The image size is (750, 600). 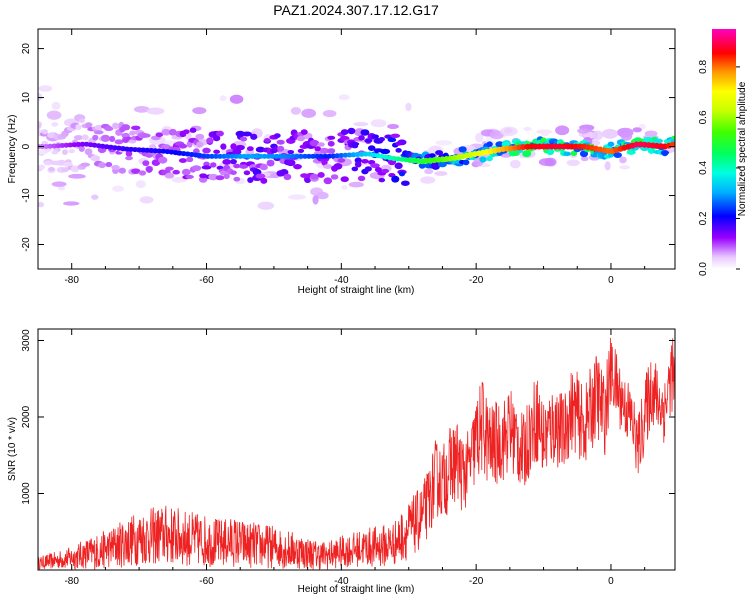 What do you see at coordinates (26, 195) in the screenshot?
I see `spectrogram-ytick-label: -10` at bounding box center [26, 195].